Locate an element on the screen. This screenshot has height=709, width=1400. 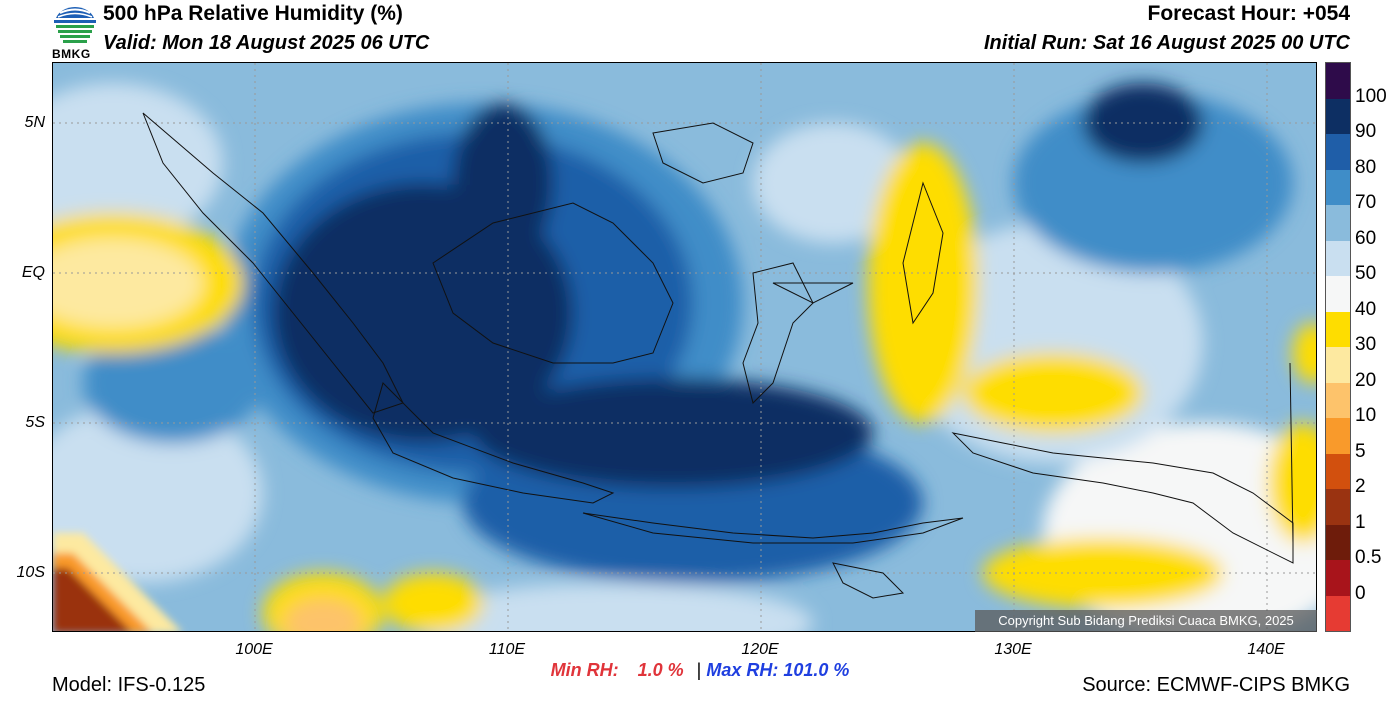
colorbar-label: 0 is located at coordinates (1360, 593).